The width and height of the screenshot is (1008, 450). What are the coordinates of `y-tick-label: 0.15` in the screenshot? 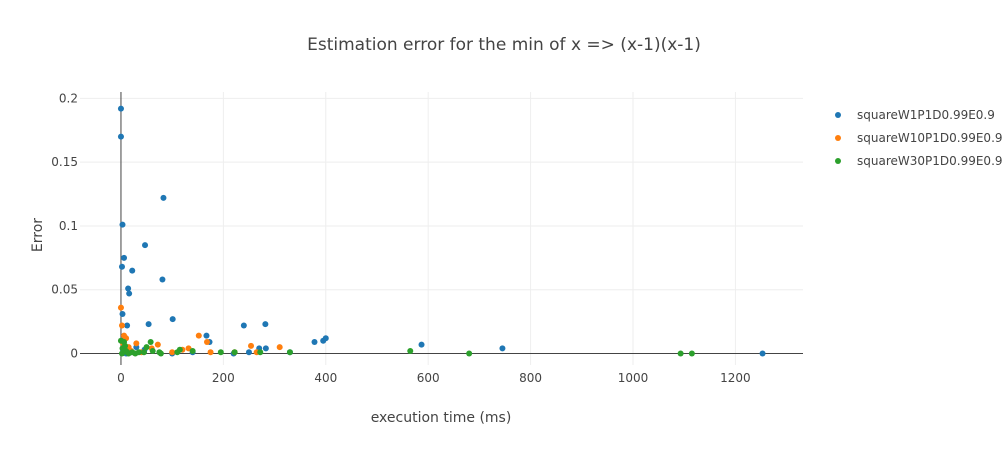 It's located at (64, 162).